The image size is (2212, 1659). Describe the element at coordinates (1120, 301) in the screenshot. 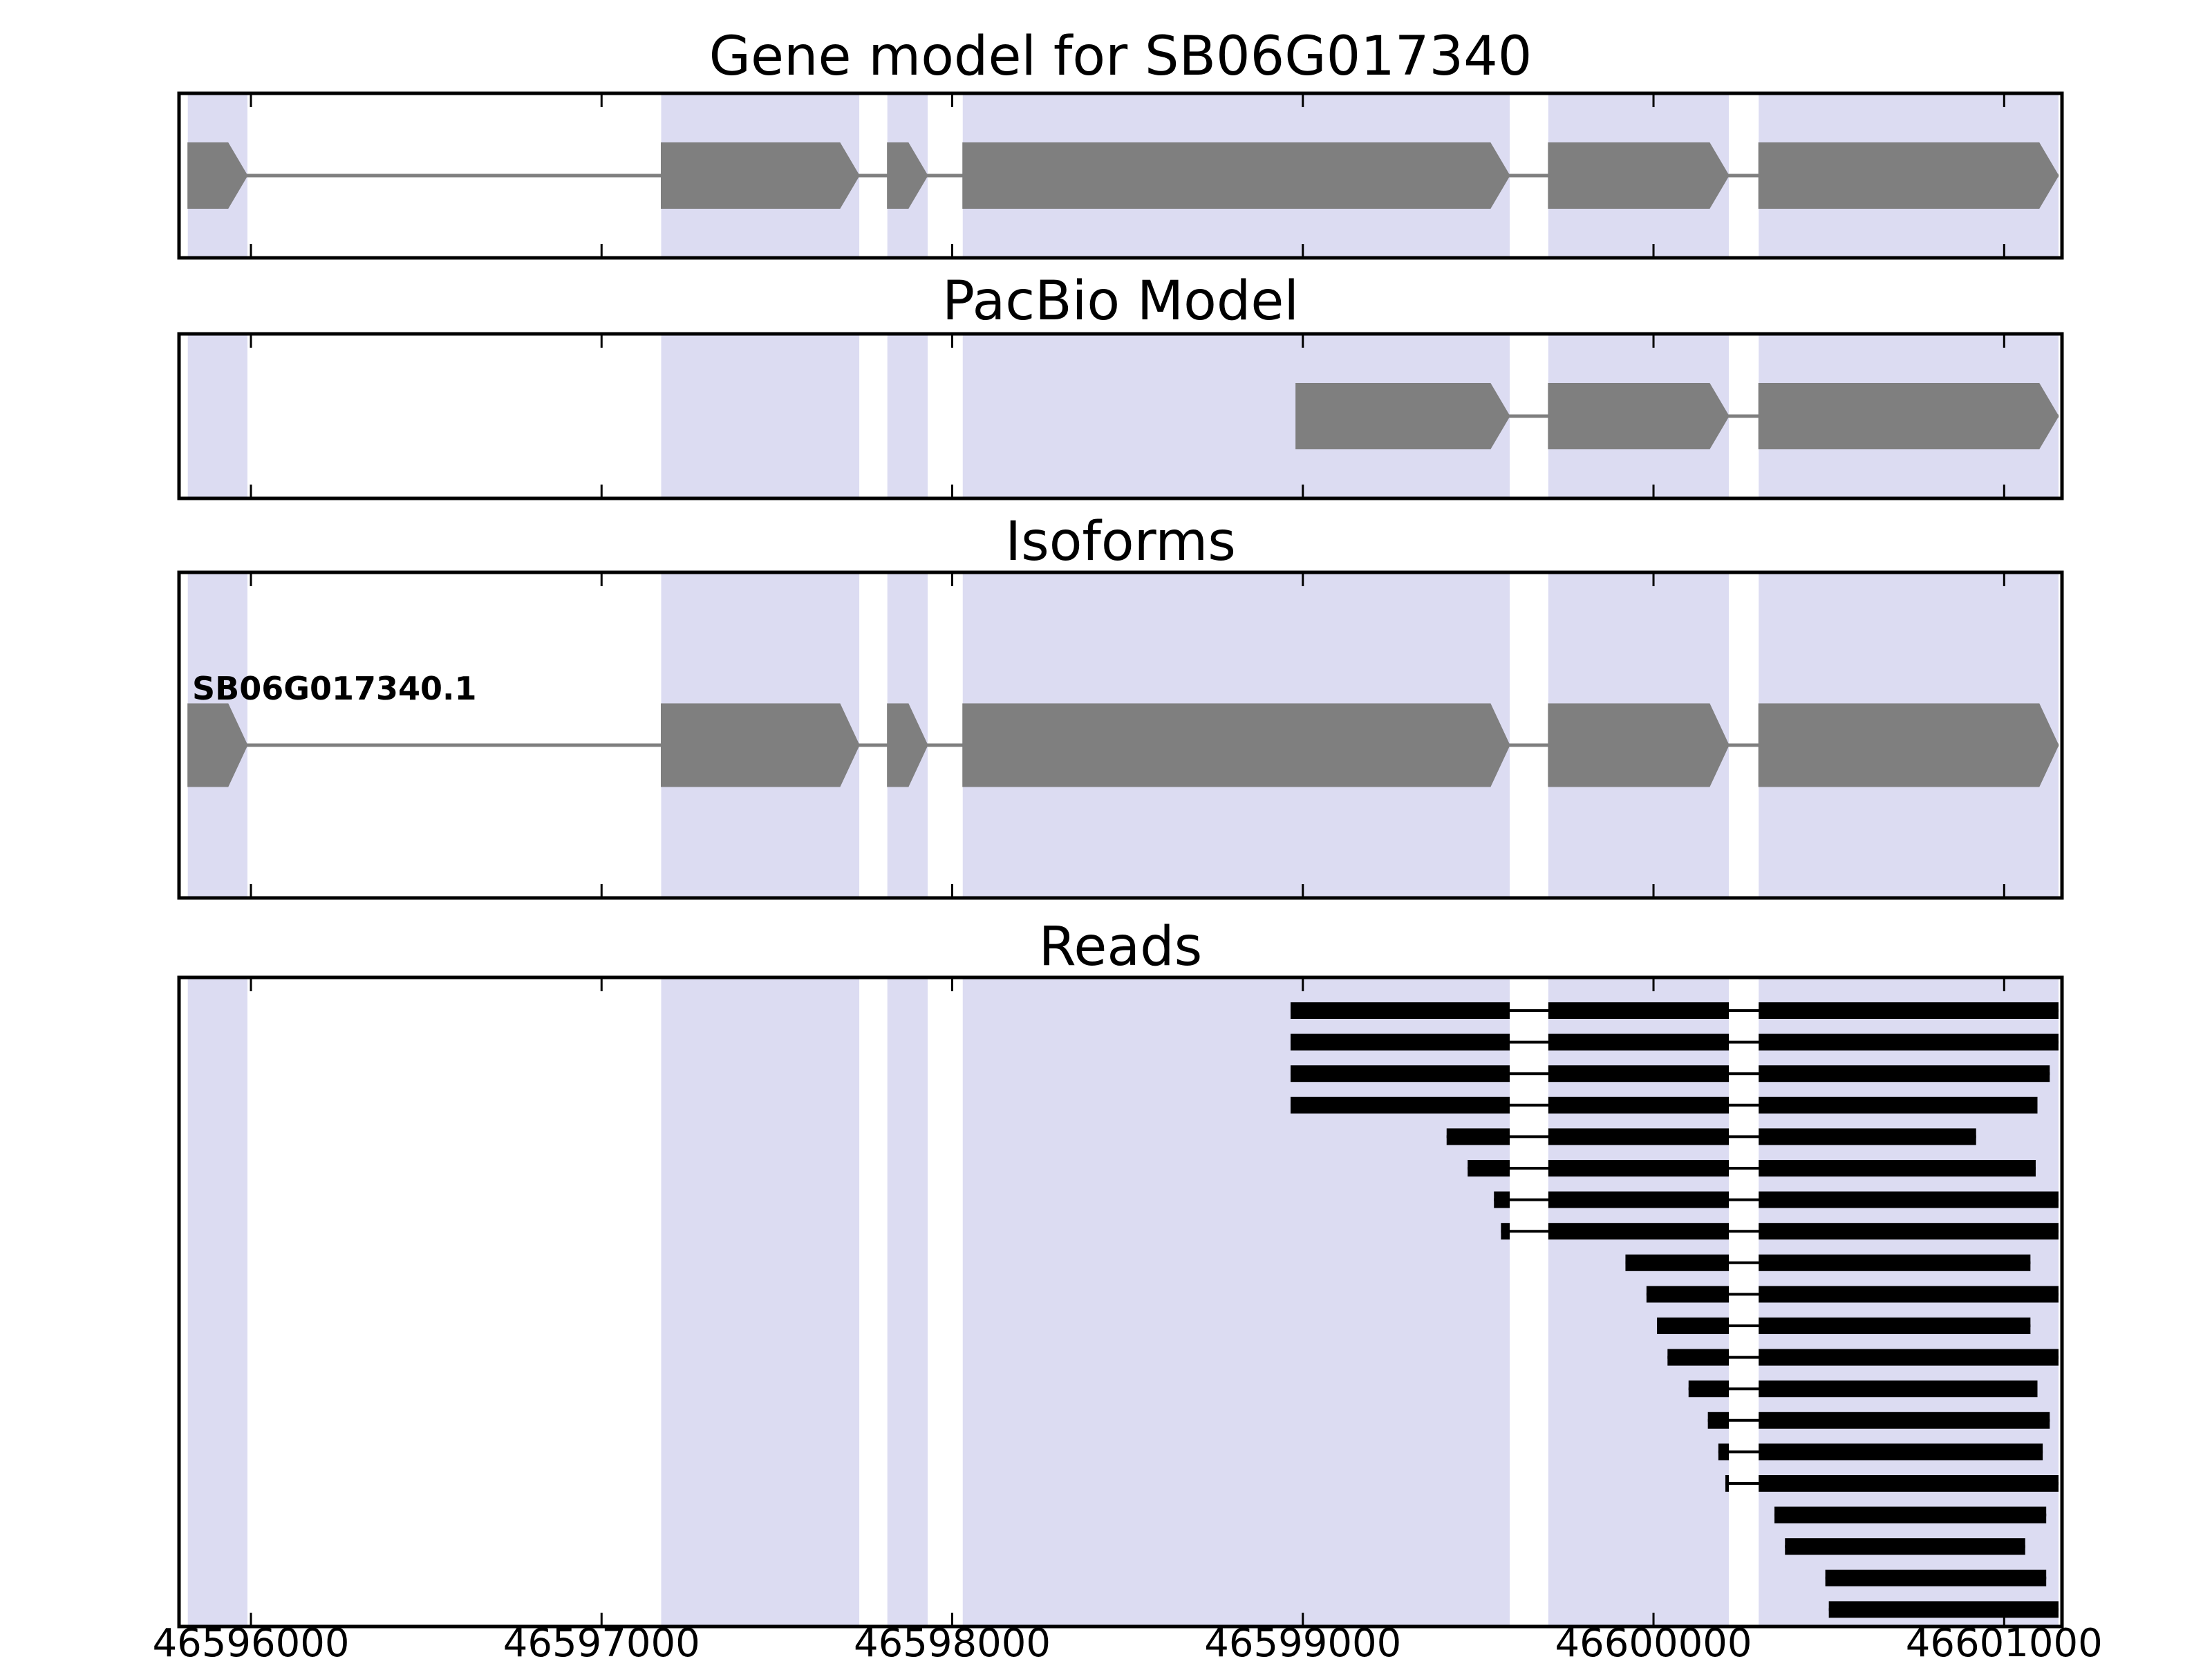

I see `panel-title-pacbio-model: PacBio Model` at that location.